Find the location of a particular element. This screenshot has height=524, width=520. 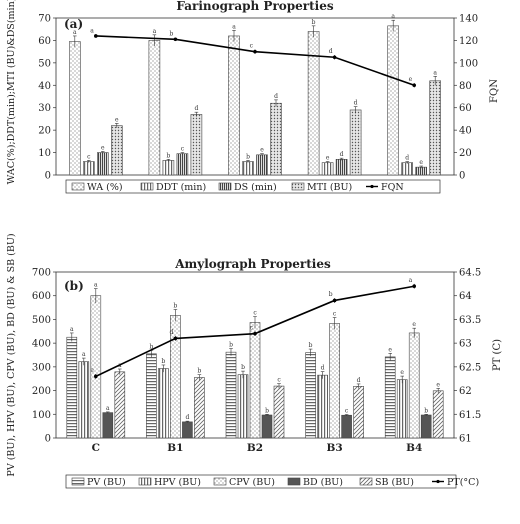

chart-a-ytick-label: 60 is located at coordinates (44, 41).